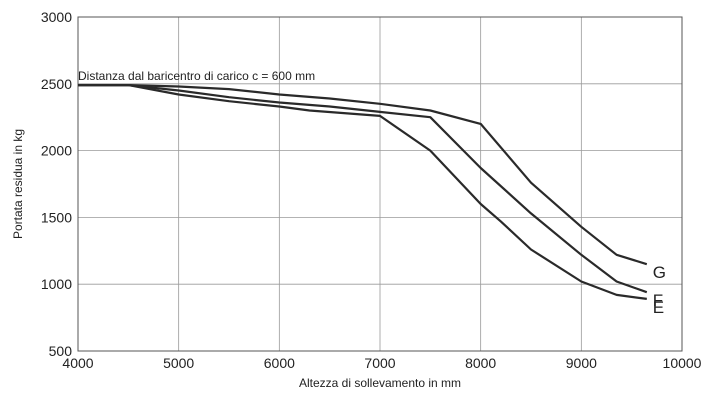 Image resolution: width=705 pixels, height=396 pixels. I want to click on x-axis: 4000 5000 6000 7000 8000 9000 10000, so click(381, 363).